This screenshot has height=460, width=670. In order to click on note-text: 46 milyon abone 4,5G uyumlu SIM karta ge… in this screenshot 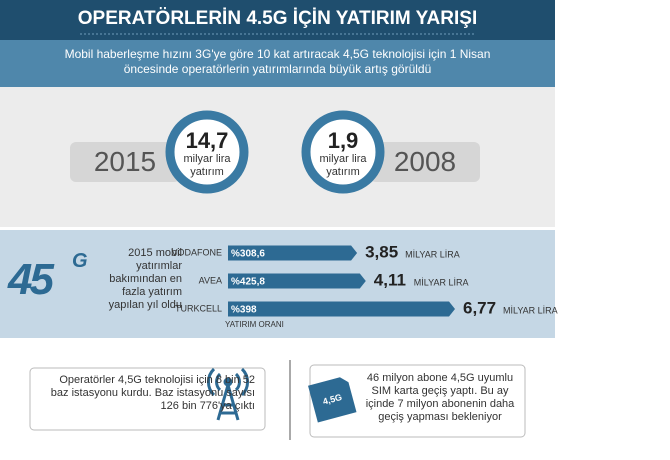, I will do `click(440, 397)`.